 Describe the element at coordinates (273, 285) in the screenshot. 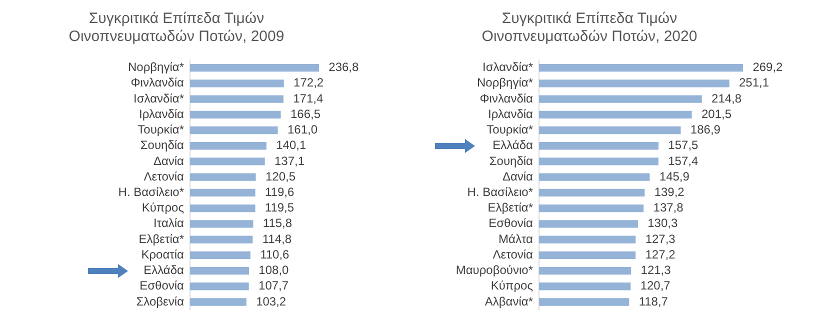

I see `data-label: 107,7` at that location.